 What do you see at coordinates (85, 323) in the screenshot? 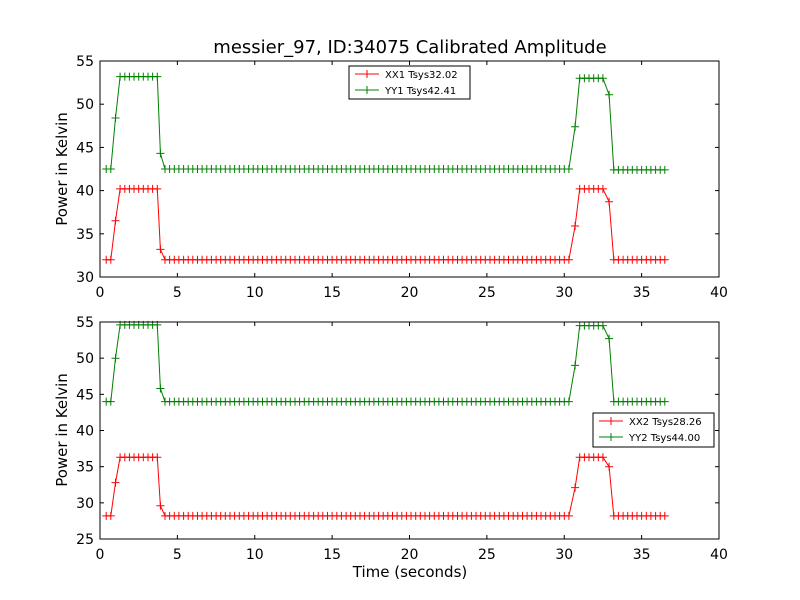
I see `y-tick-label-bottom-6: 55` at bounding box center [85, 323].